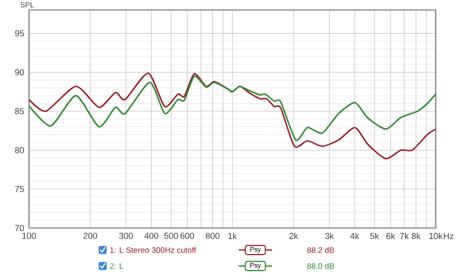 This screenshot has height=275, width=456. Describe the element at coordinates (293, 235) in the screenshot. I see `x-tick-label: 2k` at that location.